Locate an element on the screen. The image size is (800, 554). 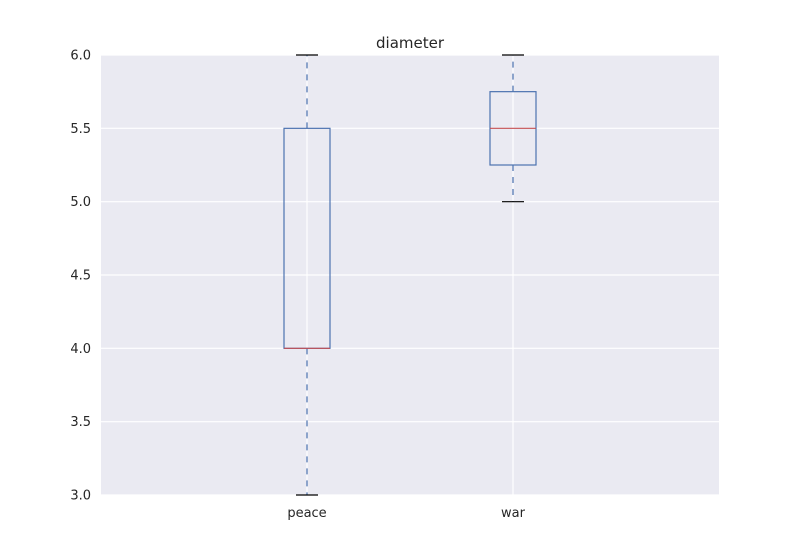
y-tick-label: 5.0 is located at coordinates (80, 202).